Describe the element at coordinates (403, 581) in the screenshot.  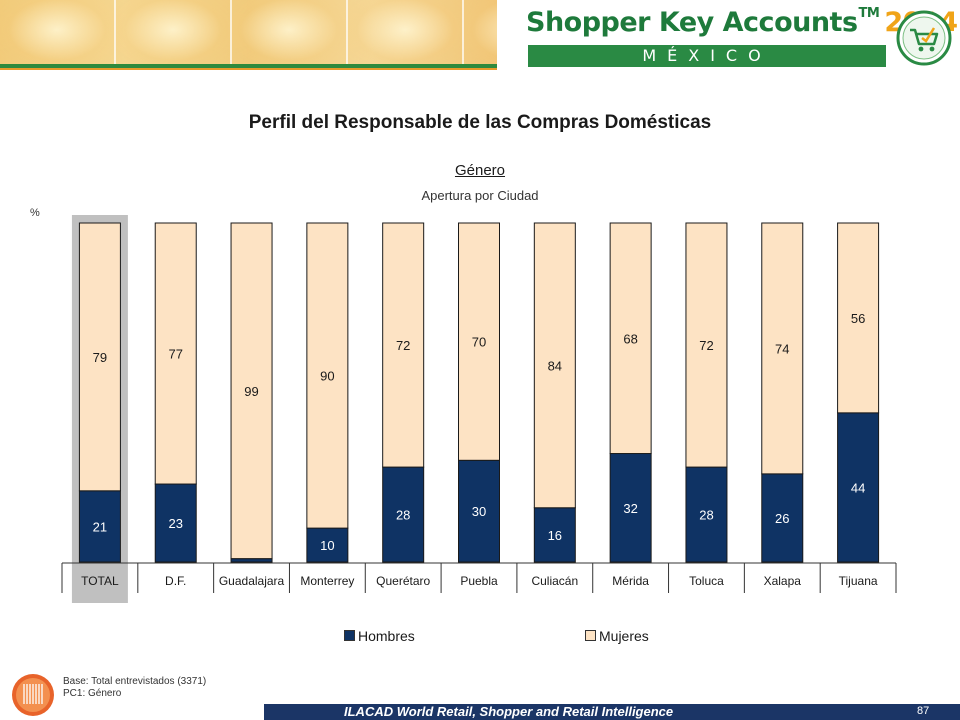
I see `category-label: Querétaro` at that location.